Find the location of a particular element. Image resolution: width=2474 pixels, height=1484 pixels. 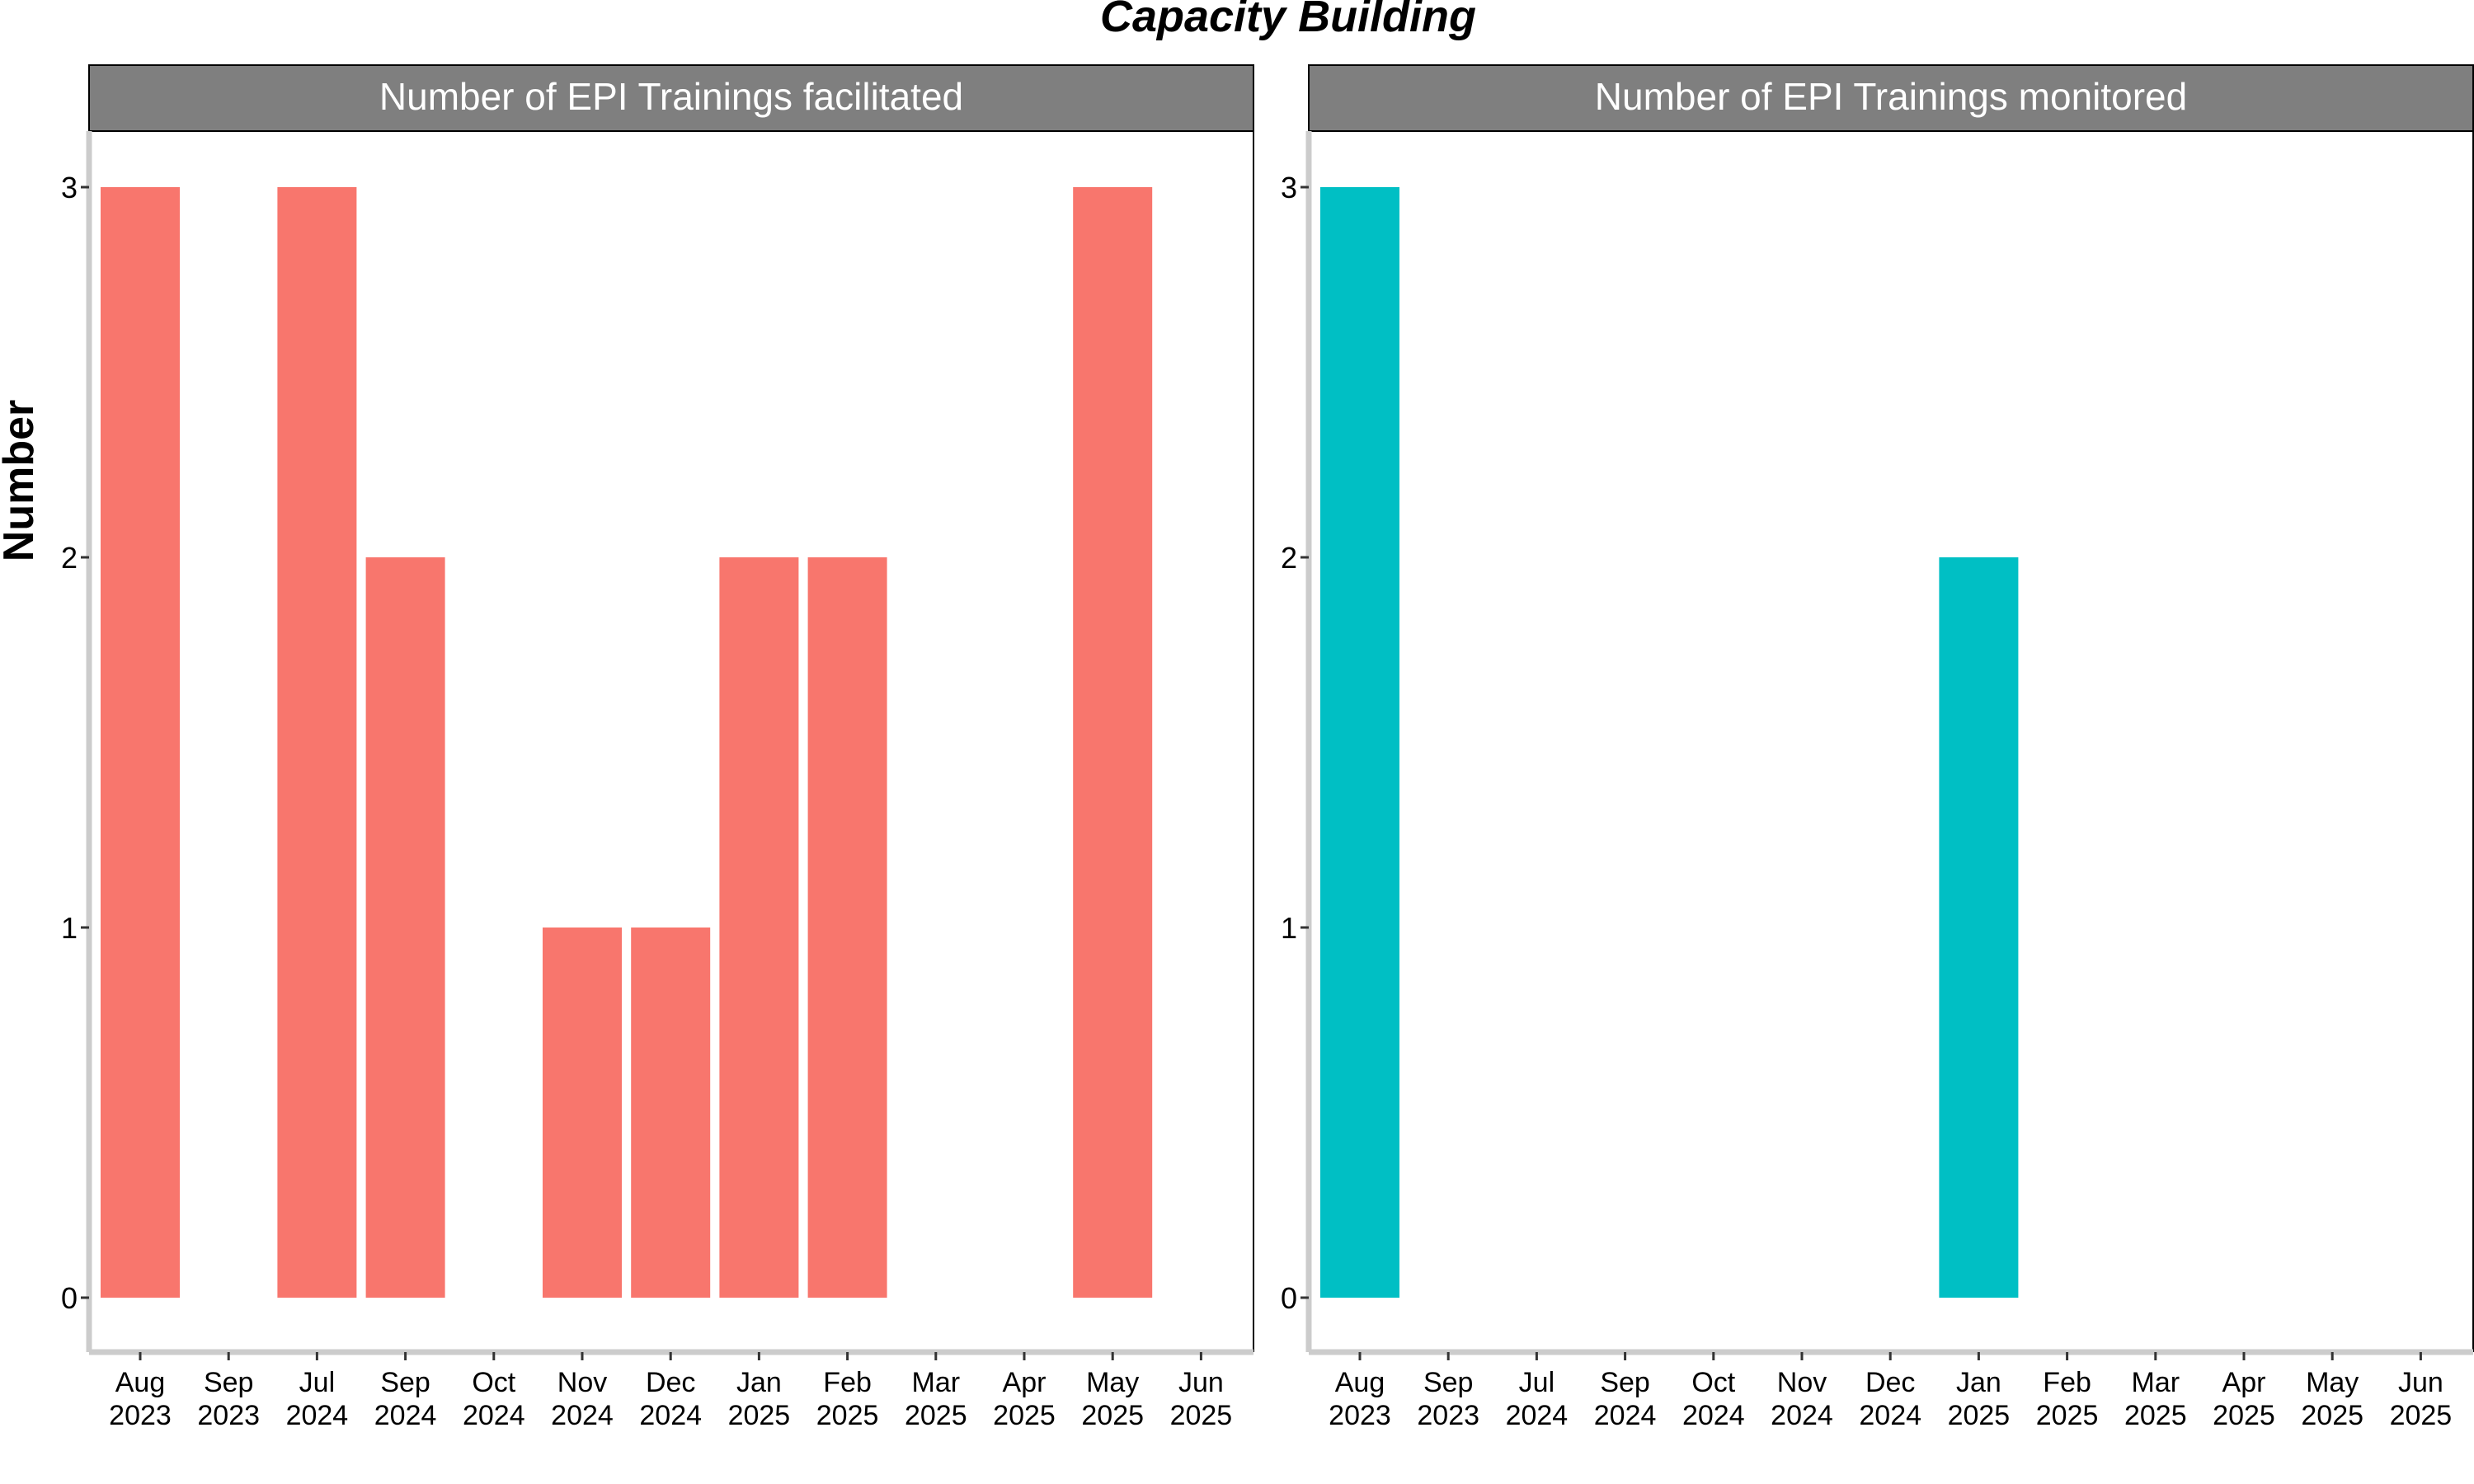

facet-strip-label: Number of EPI Trainings monitored is located at coordinates (1891, 96).